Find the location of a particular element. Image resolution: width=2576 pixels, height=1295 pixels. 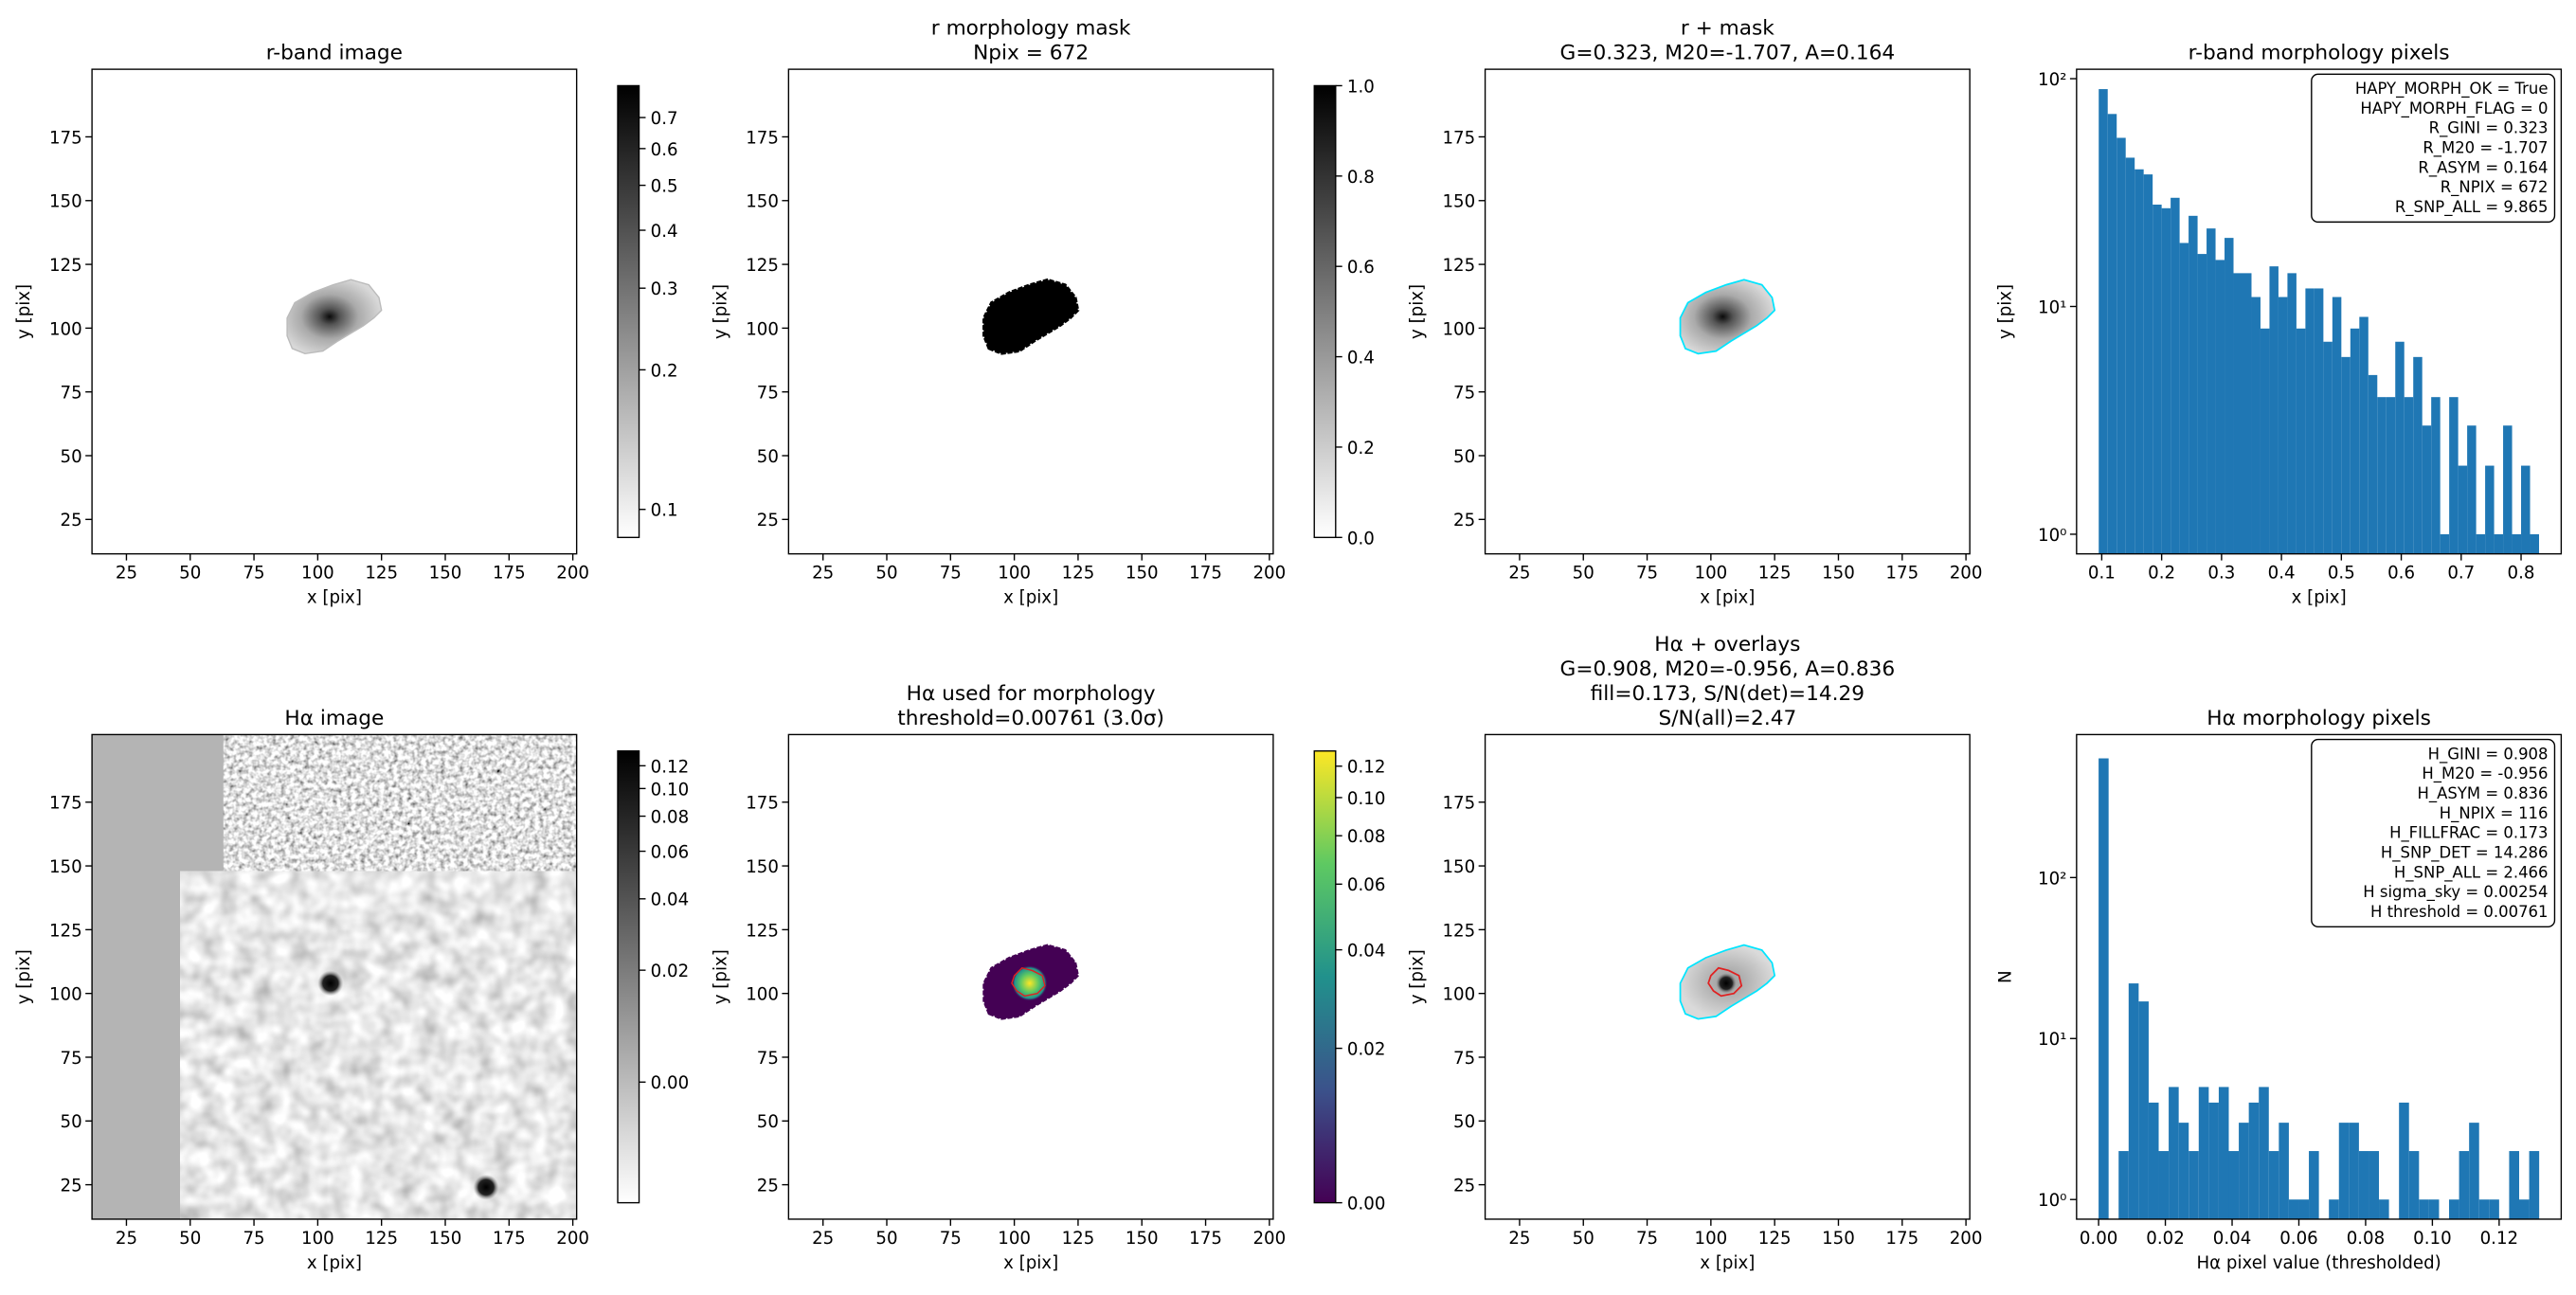

threshold-contour is located at coordinates (1028, 982).